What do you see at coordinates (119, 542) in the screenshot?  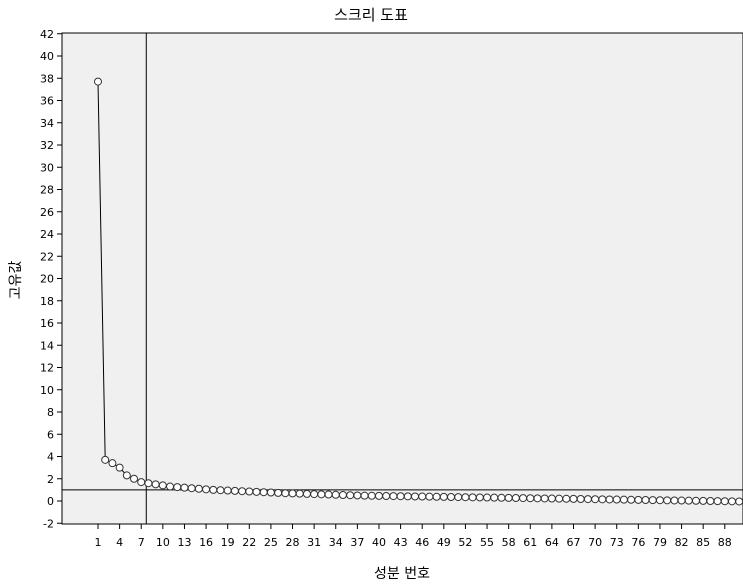 I see `x-tick-label: 4` at bounding box center [119, 542].